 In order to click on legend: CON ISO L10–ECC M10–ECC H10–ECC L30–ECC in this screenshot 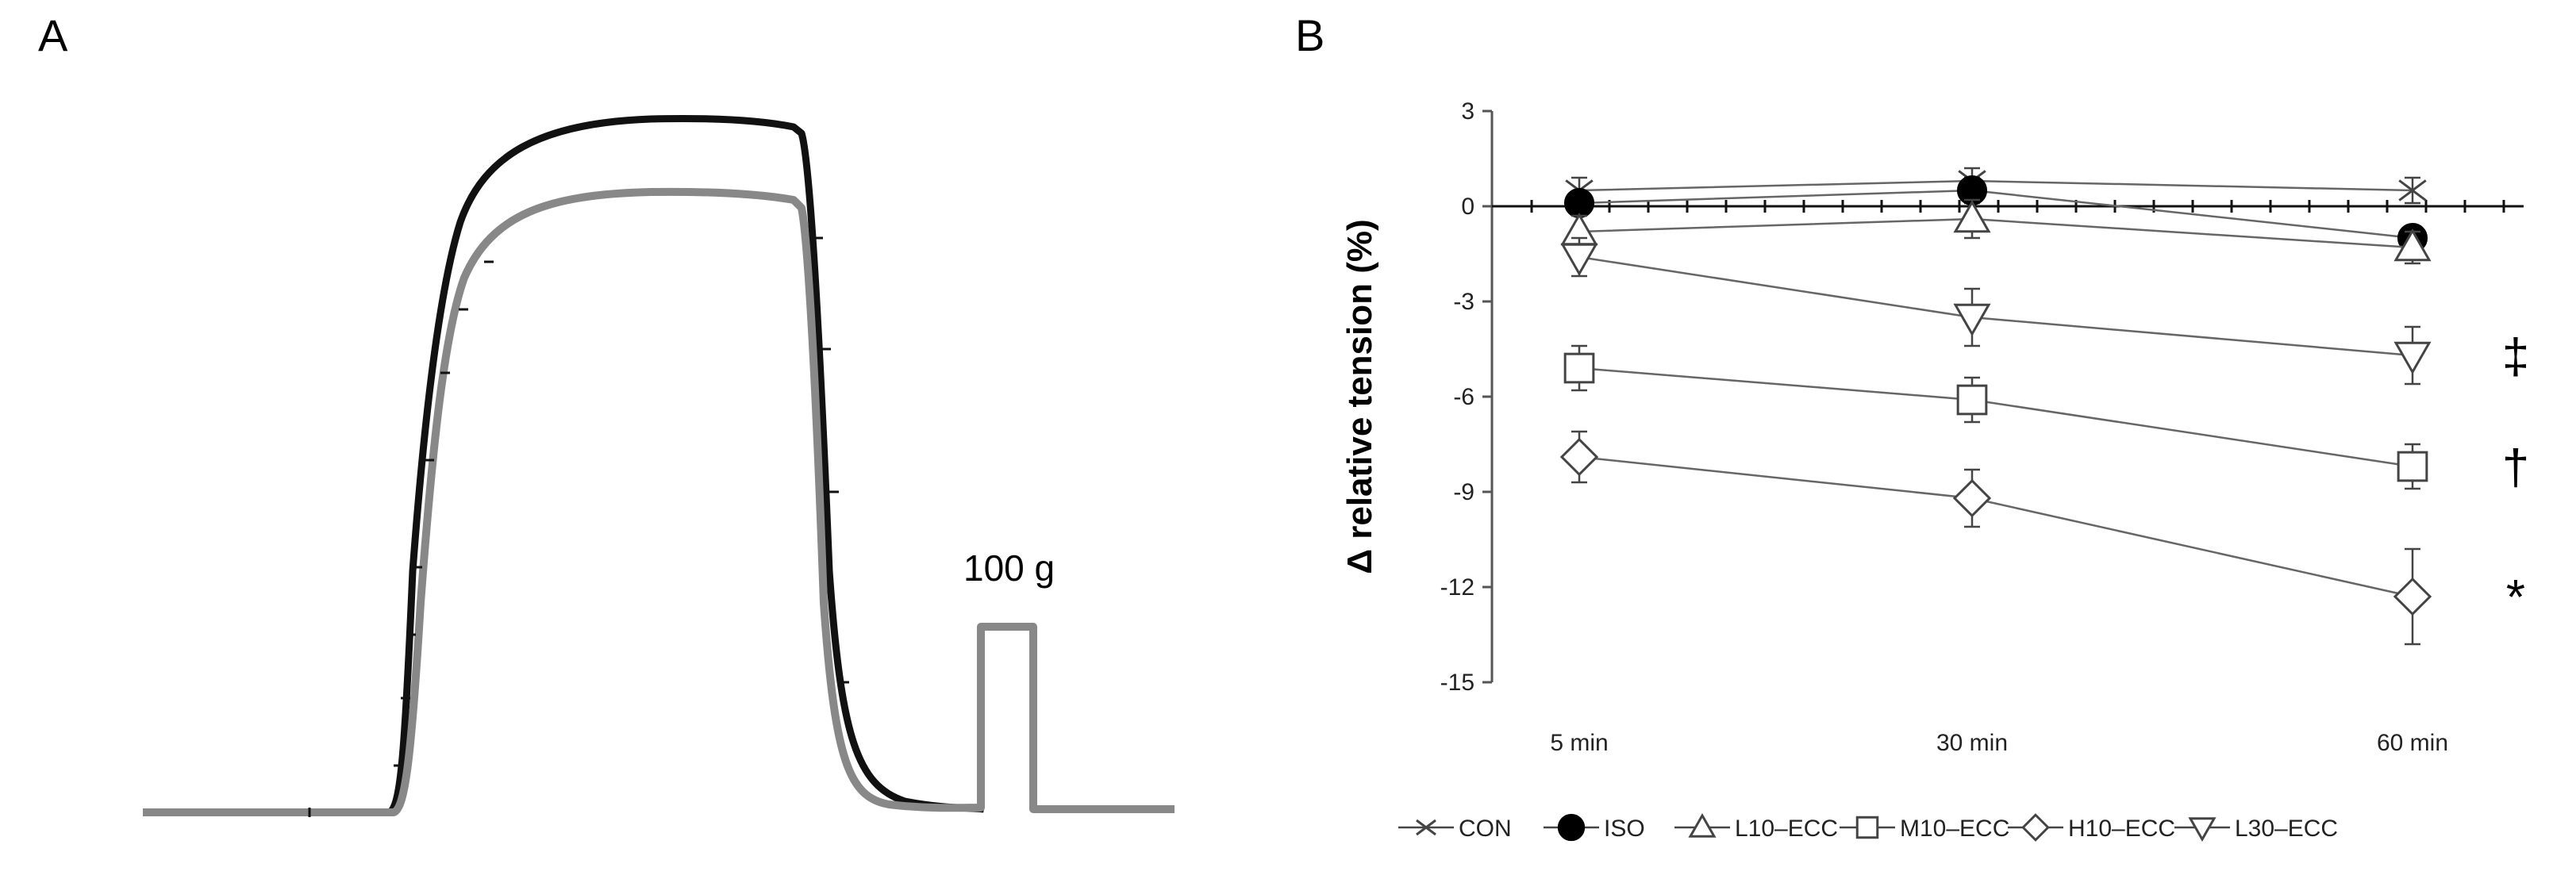, I will do `click(1868, 827)`.